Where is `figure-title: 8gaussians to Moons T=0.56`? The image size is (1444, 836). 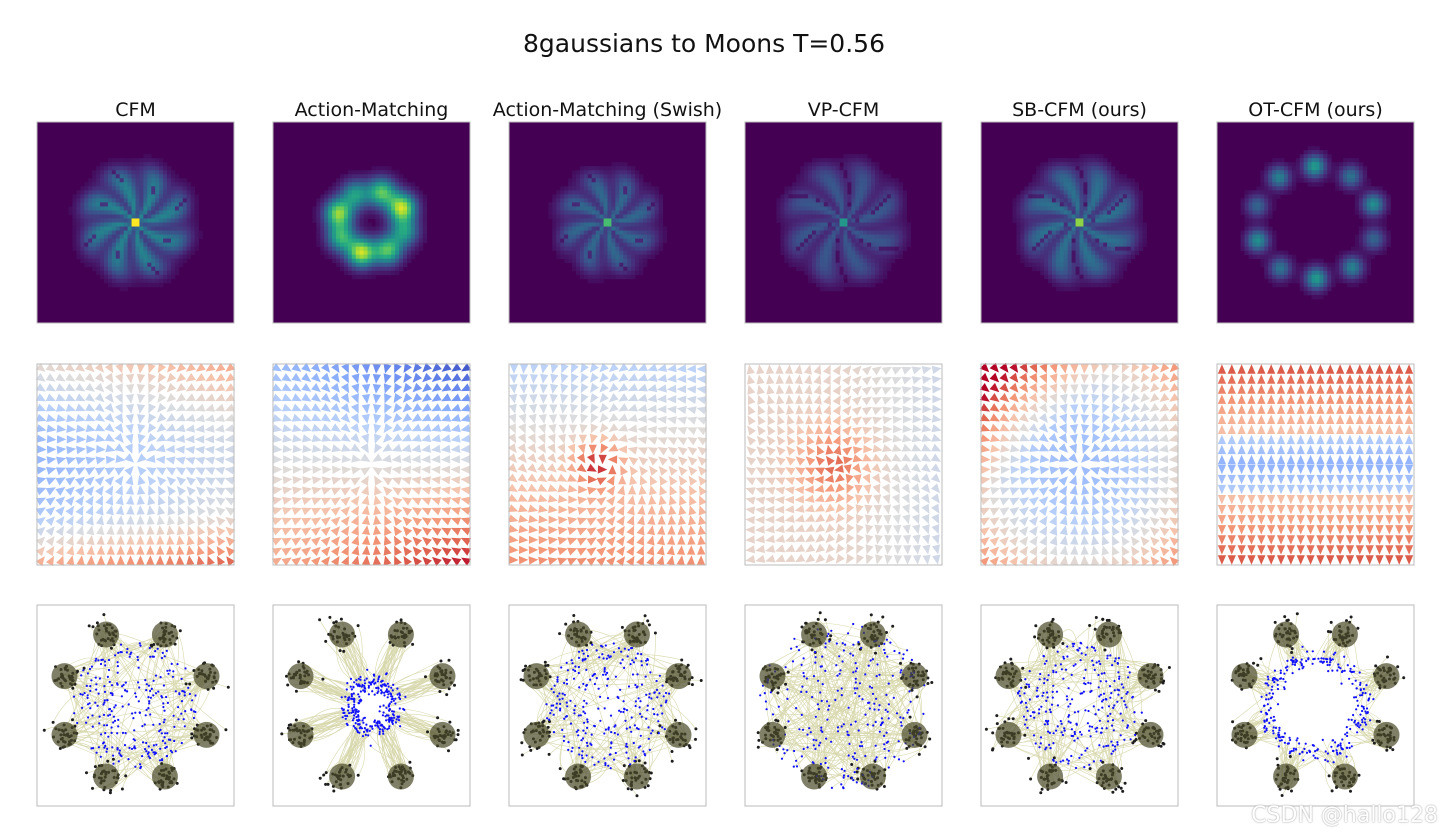
figure-title: 8gaussians to Moons T=0.56 is located at coordinates (704, 43).